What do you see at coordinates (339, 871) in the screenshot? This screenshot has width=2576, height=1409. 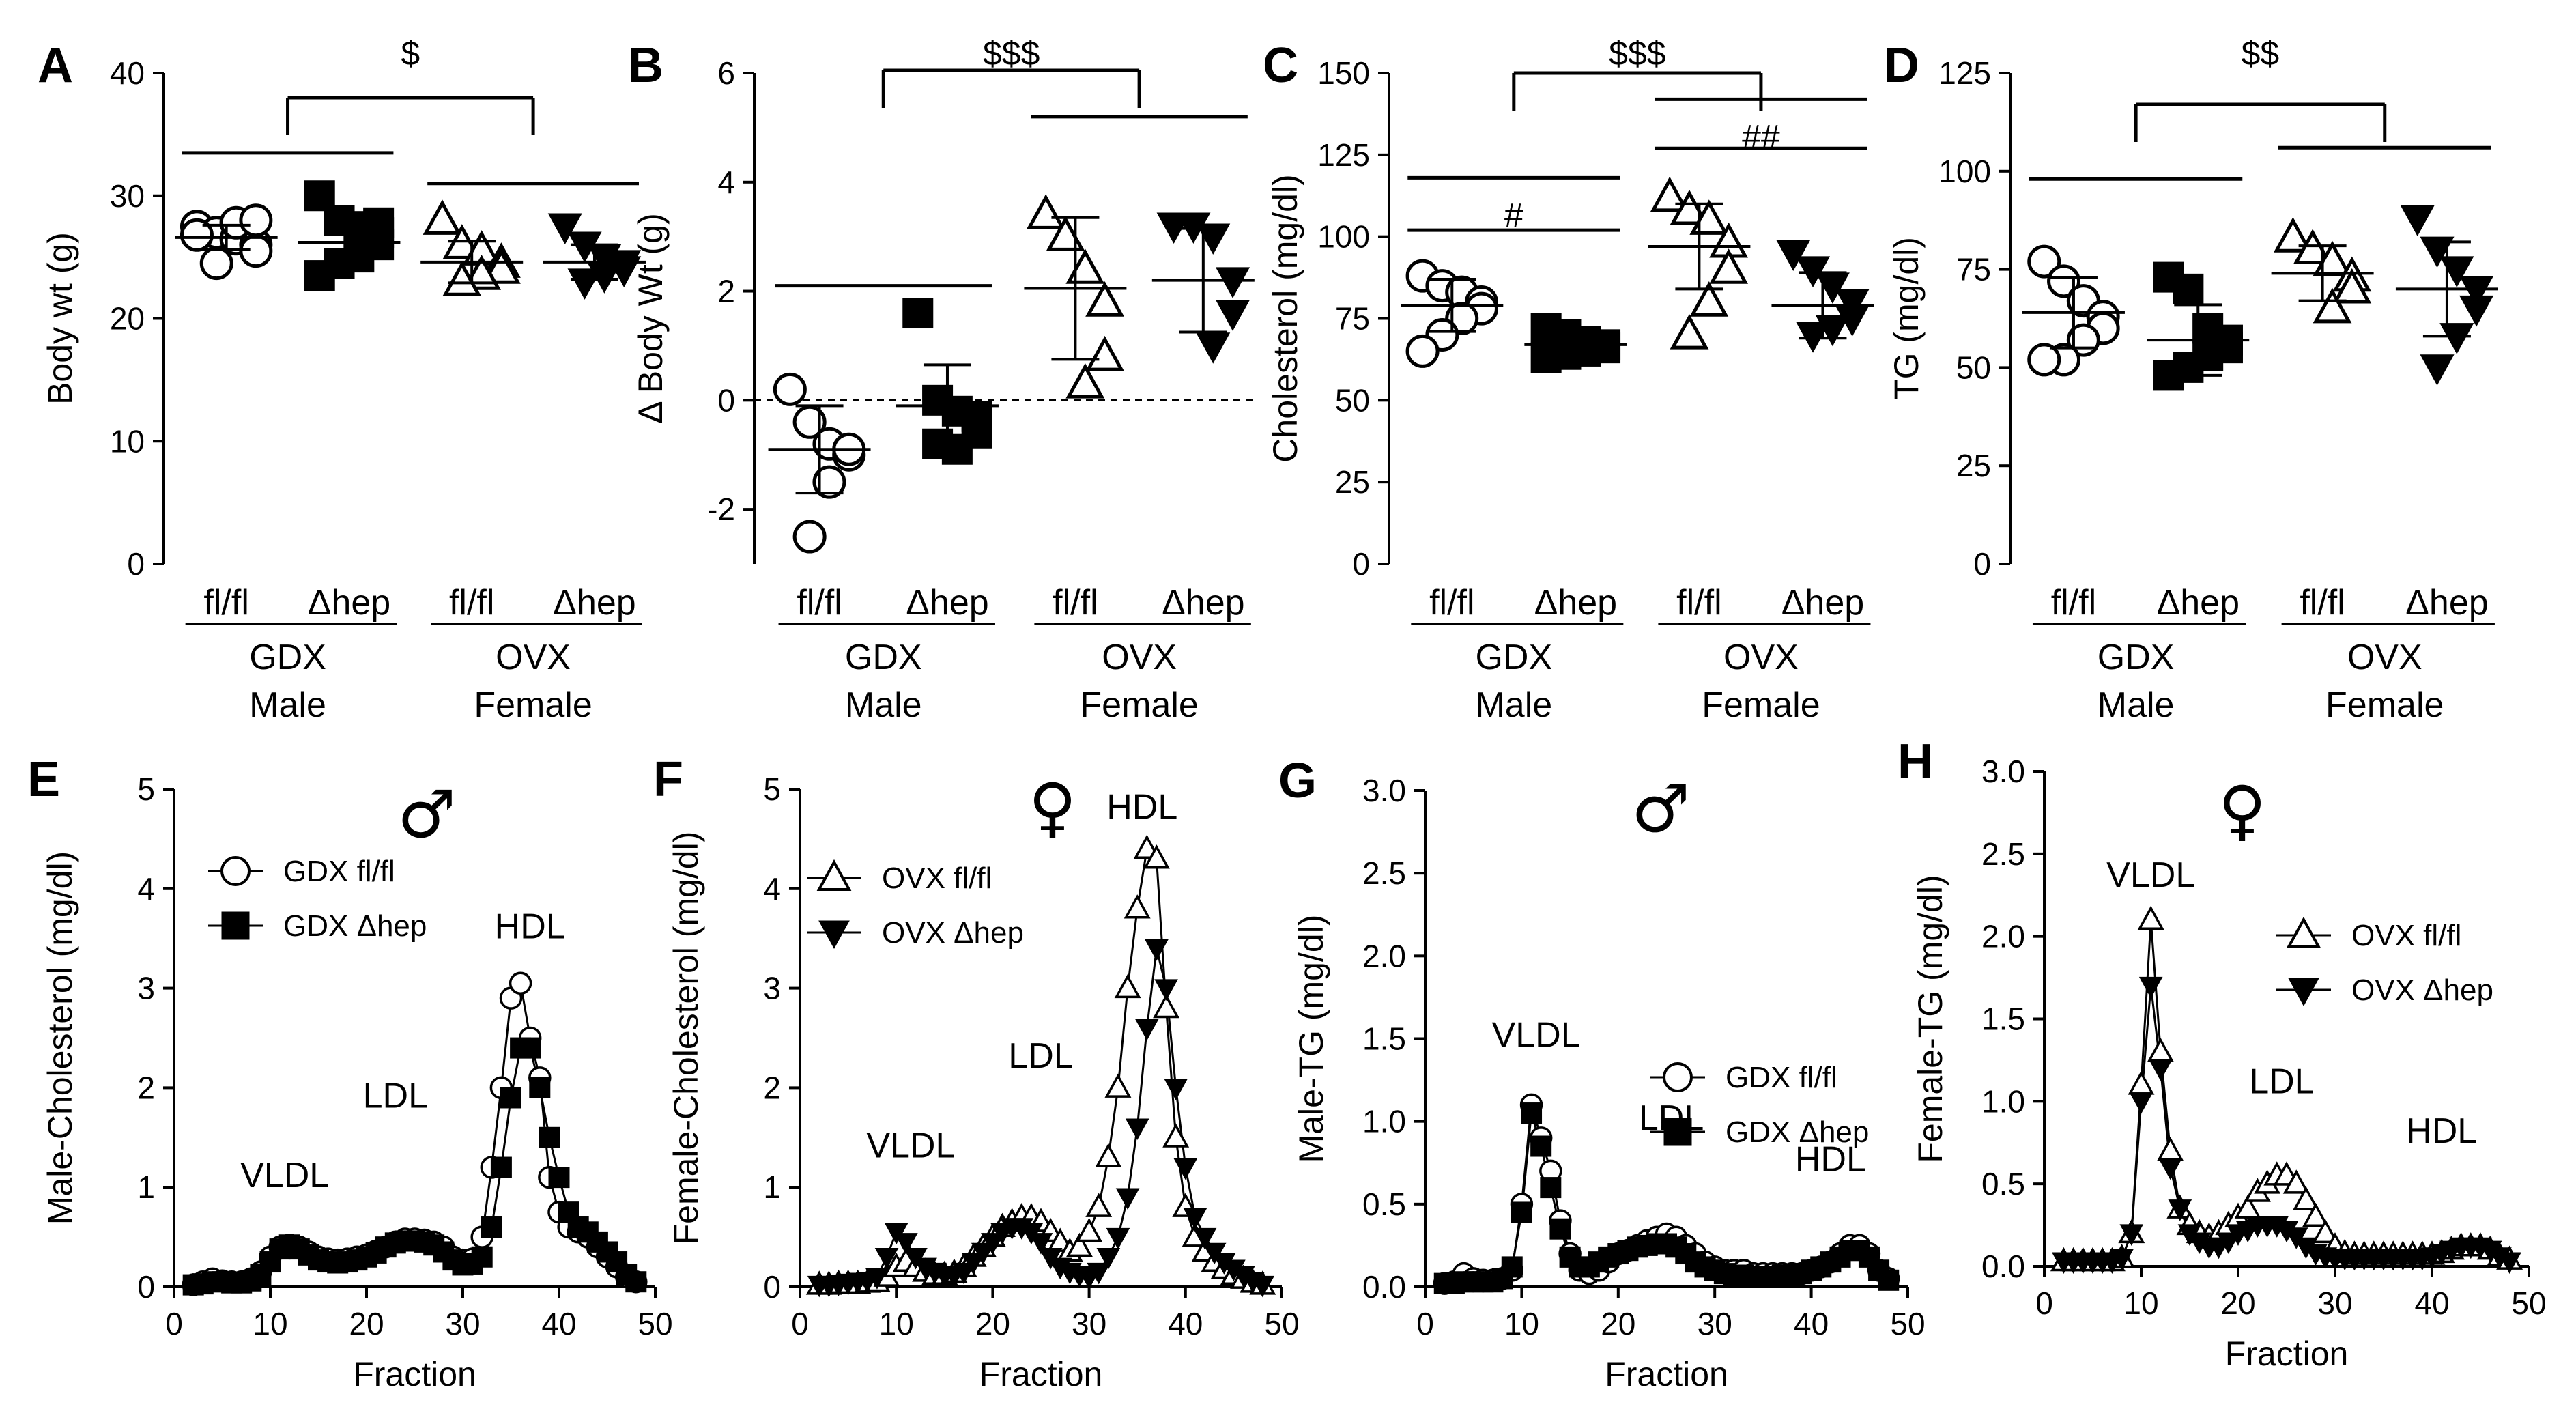 I see `legend-label: GDX fl/fl` at bounding box center [339, 871].